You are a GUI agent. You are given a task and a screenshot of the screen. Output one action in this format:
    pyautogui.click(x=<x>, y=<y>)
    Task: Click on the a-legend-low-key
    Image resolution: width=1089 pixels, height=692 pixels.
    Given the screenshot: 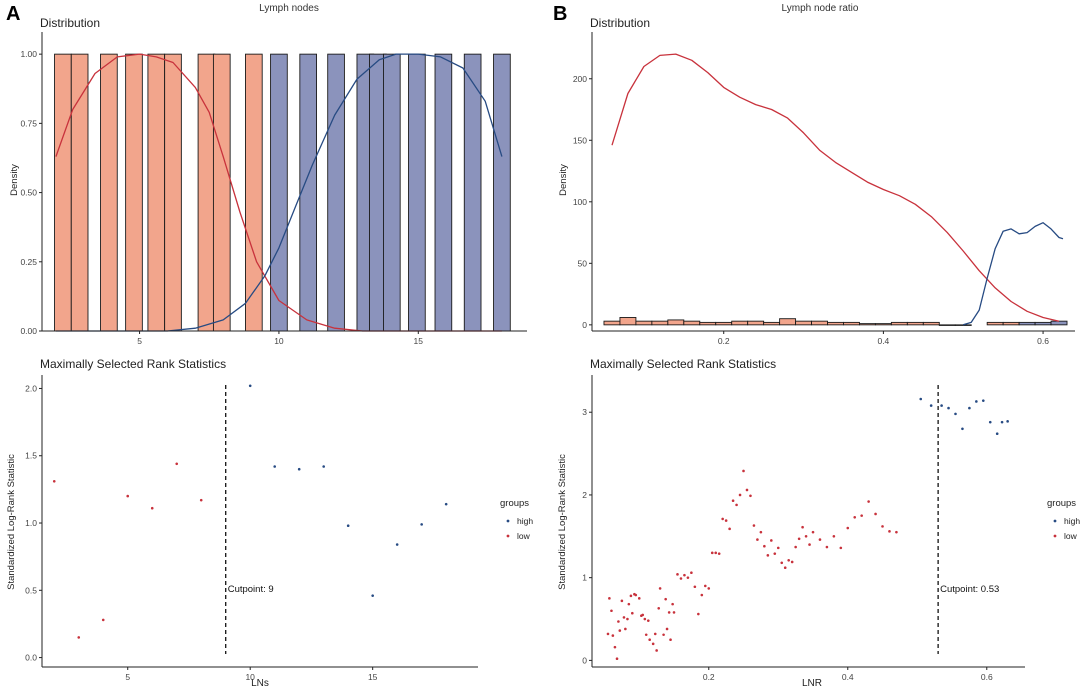 What is the action you would take?
    pyautogui.click(x=508, y=536)
    